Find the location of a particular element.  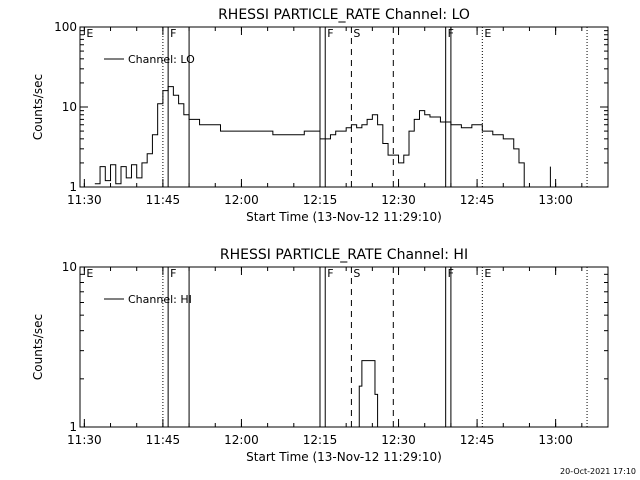

legend-label: Channel: LO is located at coordinates (161, 59).